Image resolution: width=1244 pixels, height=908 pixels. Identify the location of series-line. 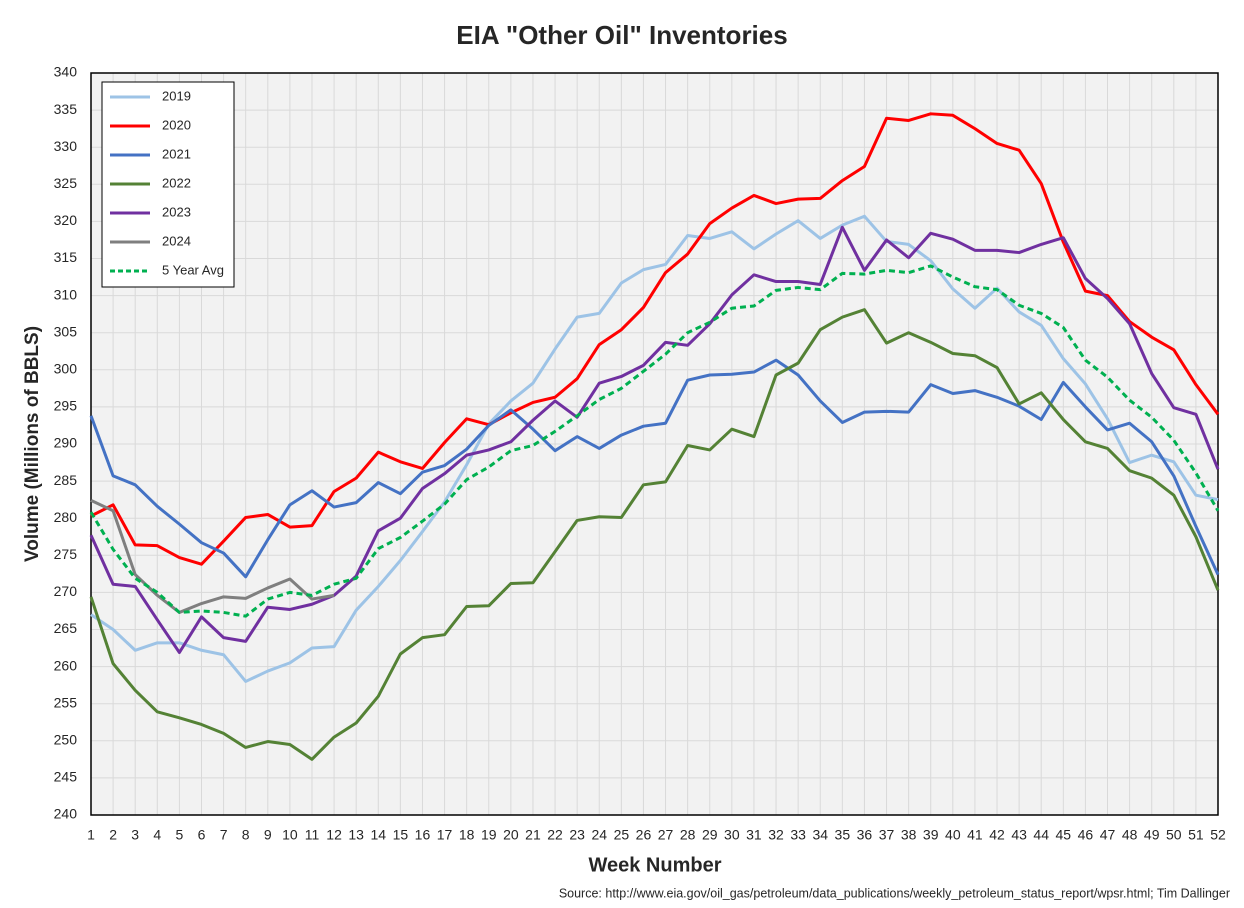
(212, 556).